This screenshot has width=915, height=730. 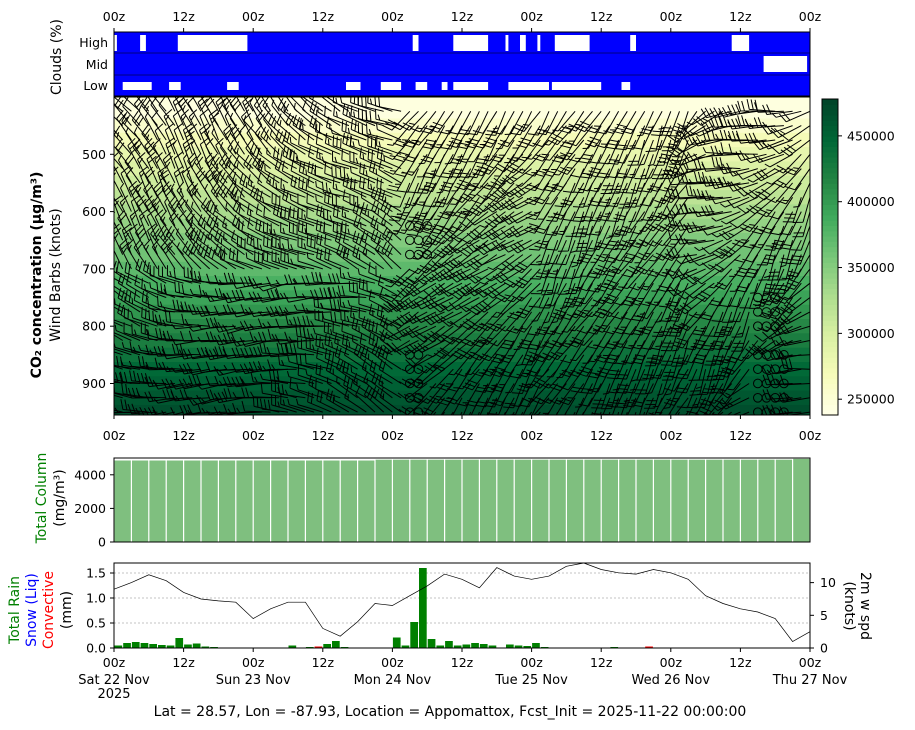 I want to click on date-label: Mon 24 Nov, so click(x=393, y=680).